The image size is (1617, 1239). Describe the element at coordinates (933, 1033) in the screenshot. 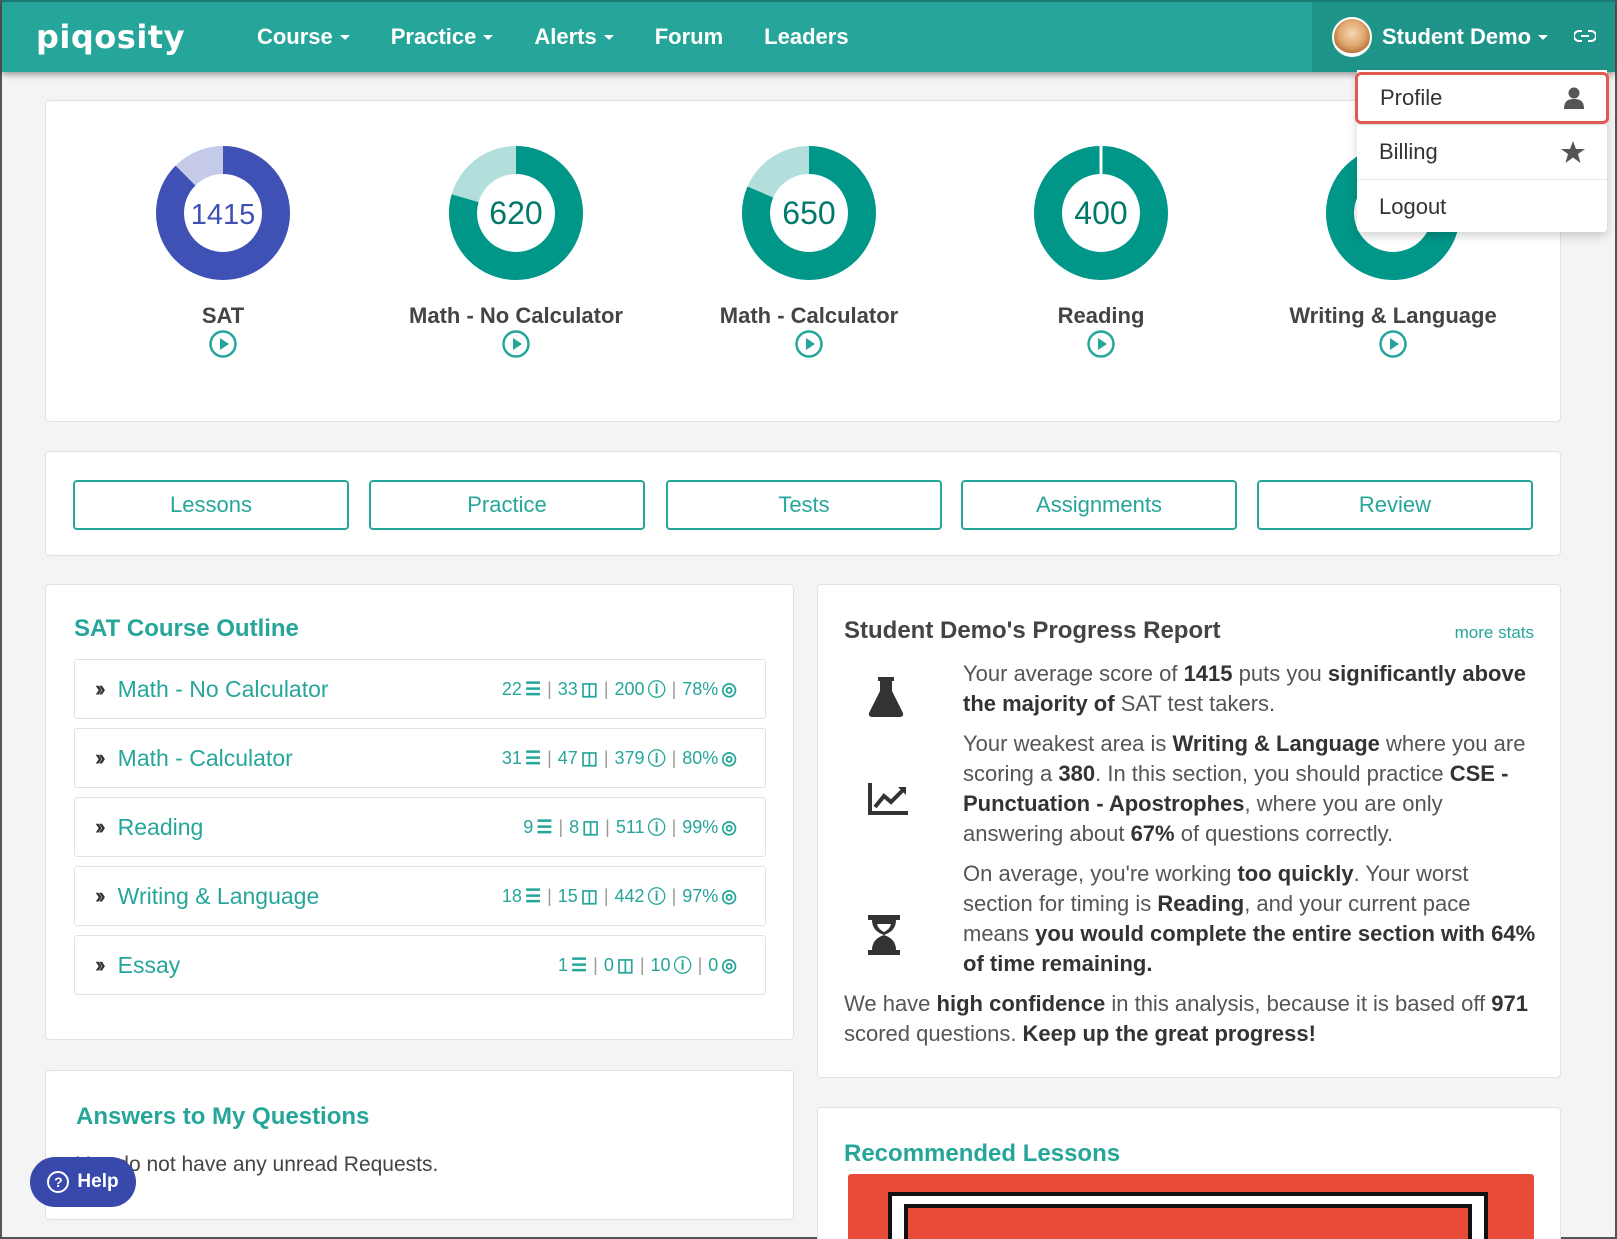

I see `p4e: scored questions.` at that location.